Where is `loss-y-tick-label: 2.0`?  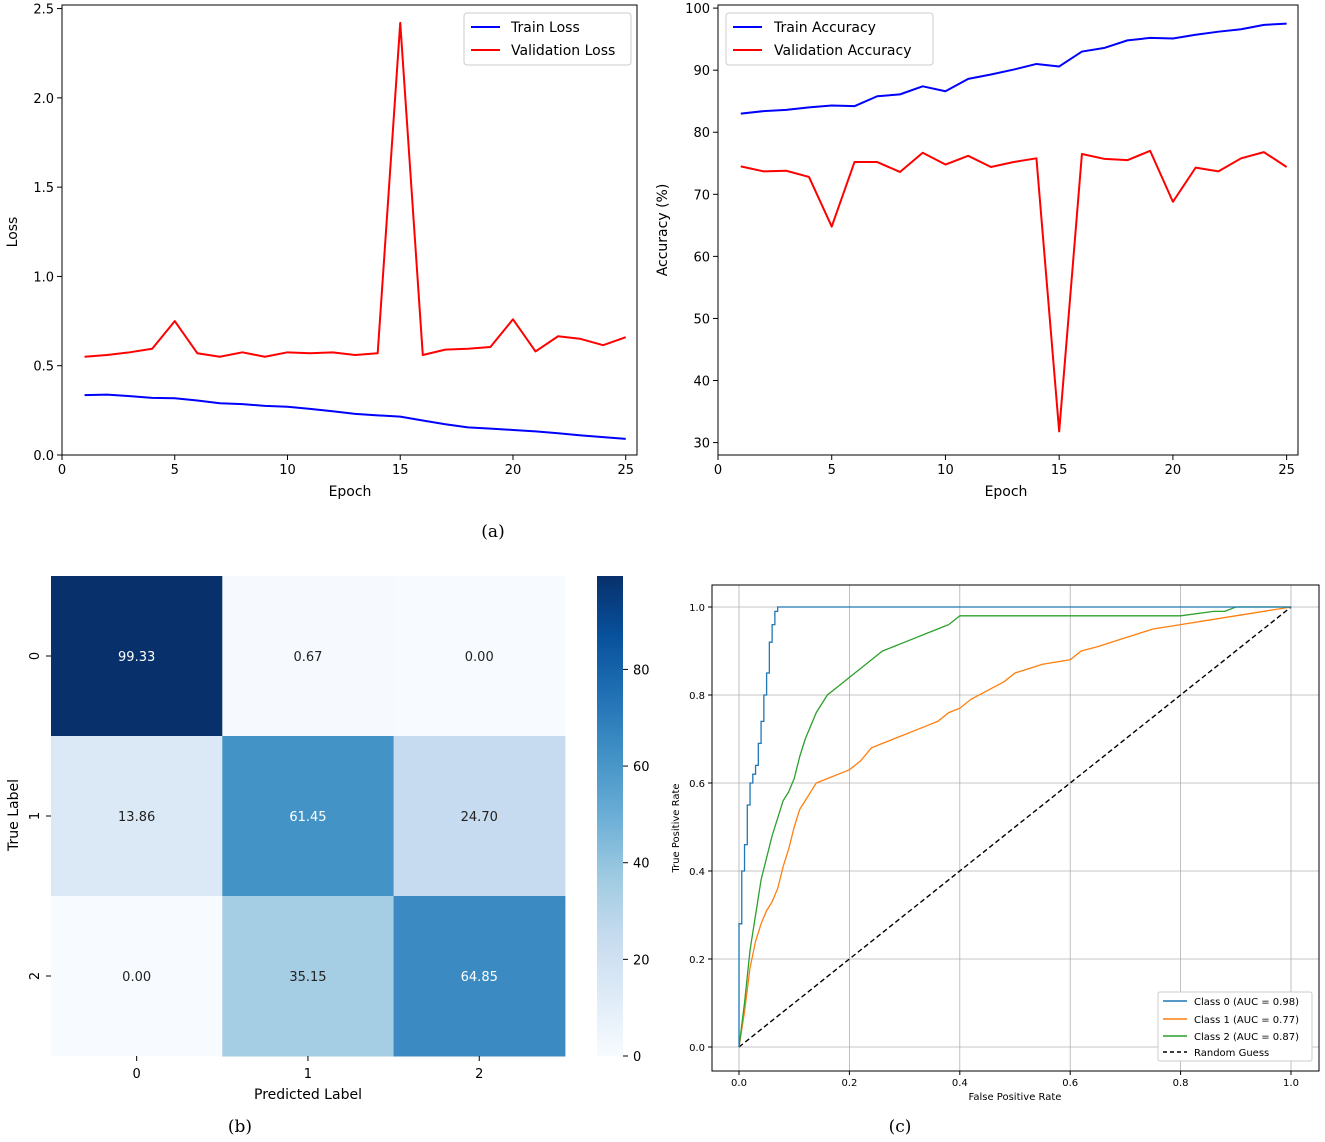
loss-y-tick-label: 2.0 is located at coordinates (43, 99).